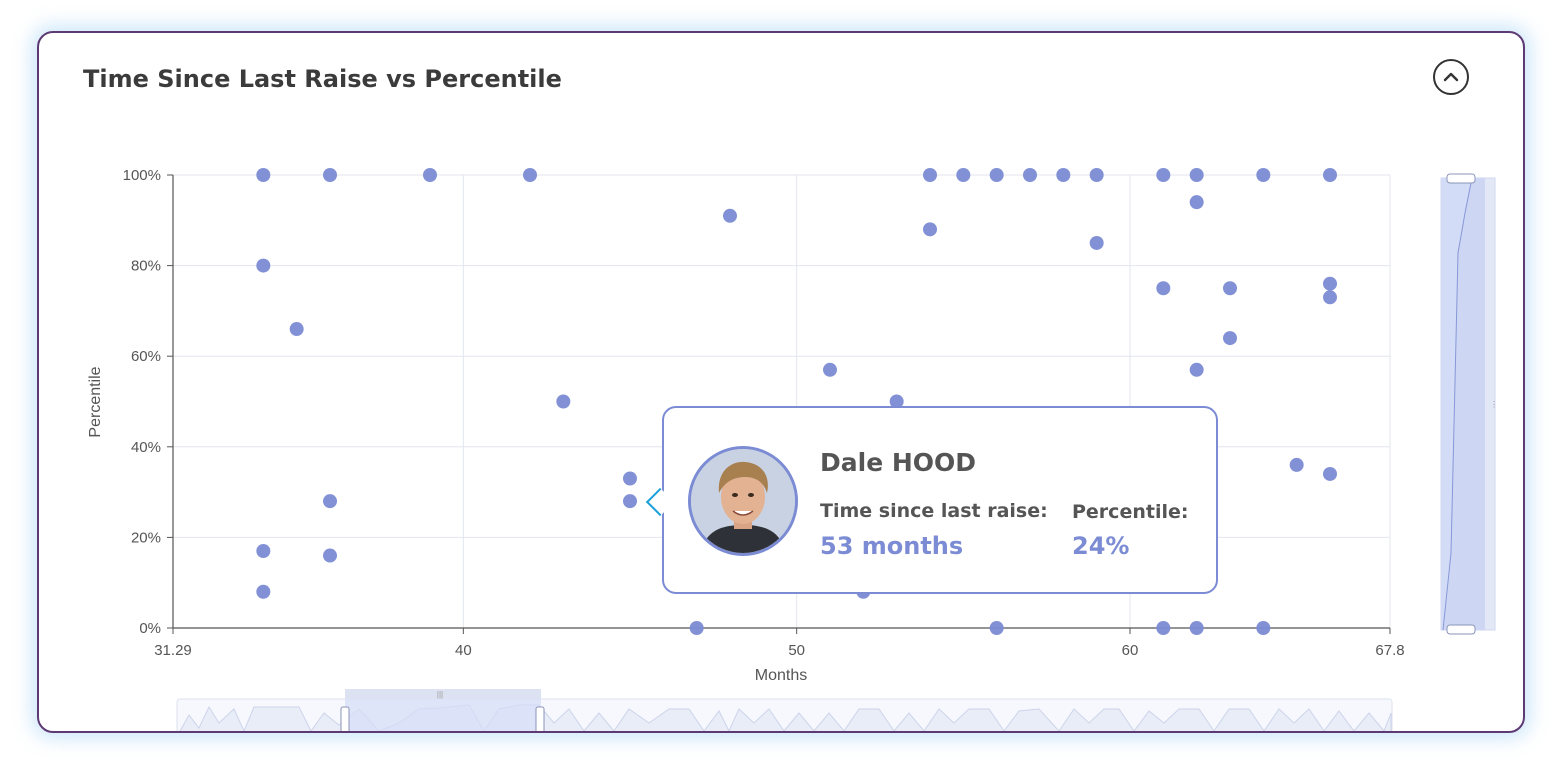 The width and height of the screenshot is (1560, 774). Describe the element at coordinates (322, 79) in the screenshot. I see `chart-title: Time Since Last Raise vs Percentile` at that location.